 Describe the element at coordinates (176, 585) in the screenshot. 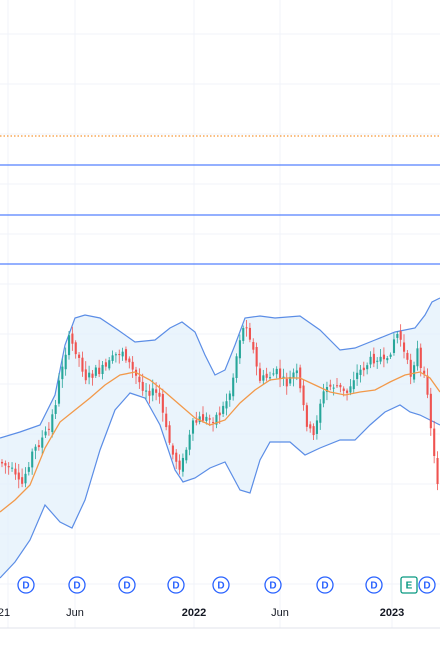

I see `dividend-marker-3: D` at that location.